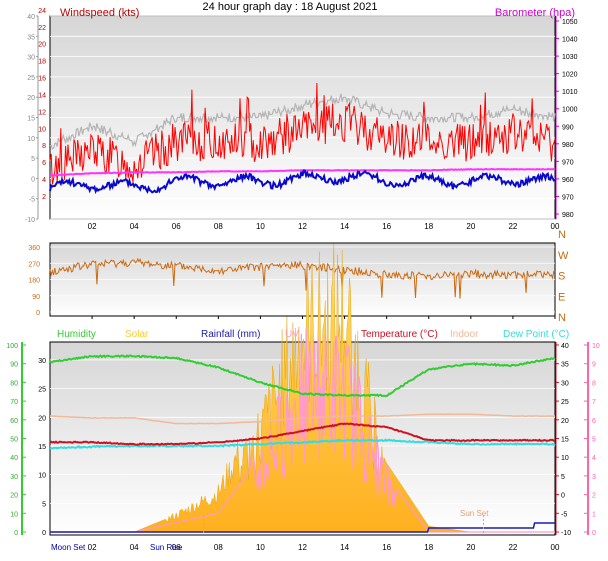 This screenshot has height=561, width=608. What do you see at coordinates (570, 57) in the screenshot?
I see `tick-label: 1030` at bounding box center [570, 57].